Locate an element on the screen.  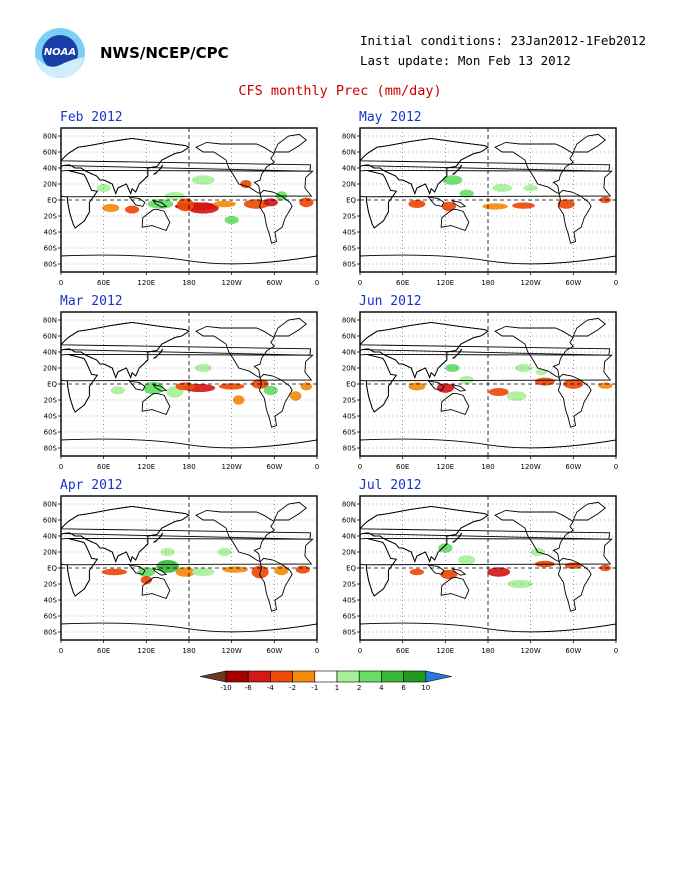
colorbar-tick-label: -2 is located at coordinates (292, 688).